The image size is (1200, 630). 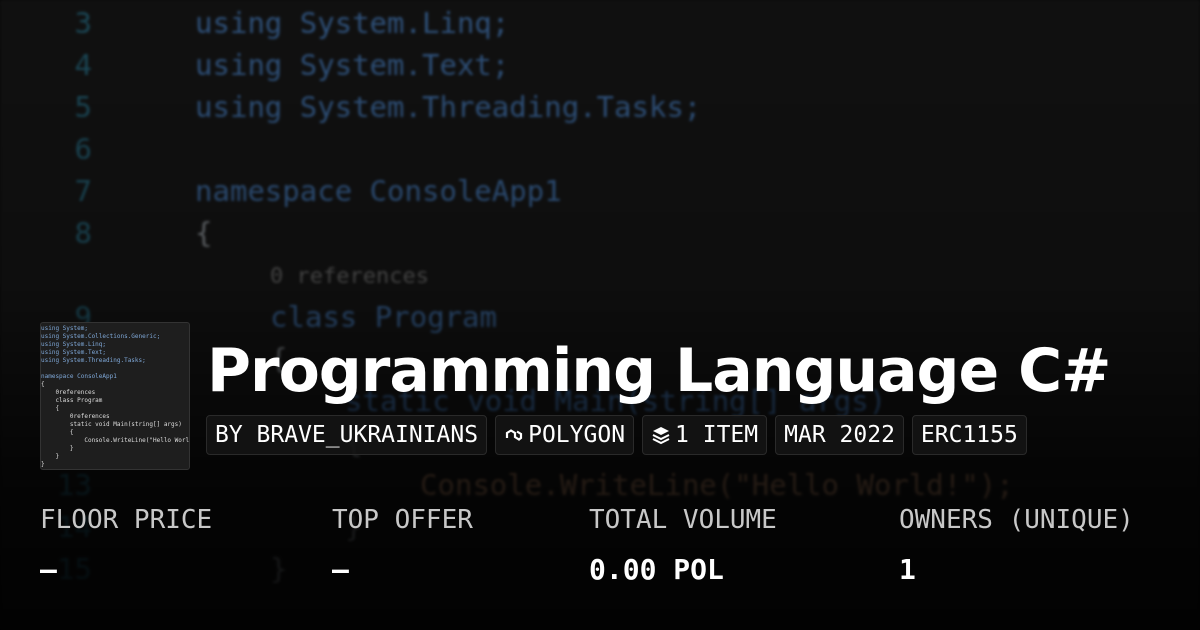 I want to click on items-label: 1 ITEM, so click(x=717, y=435).